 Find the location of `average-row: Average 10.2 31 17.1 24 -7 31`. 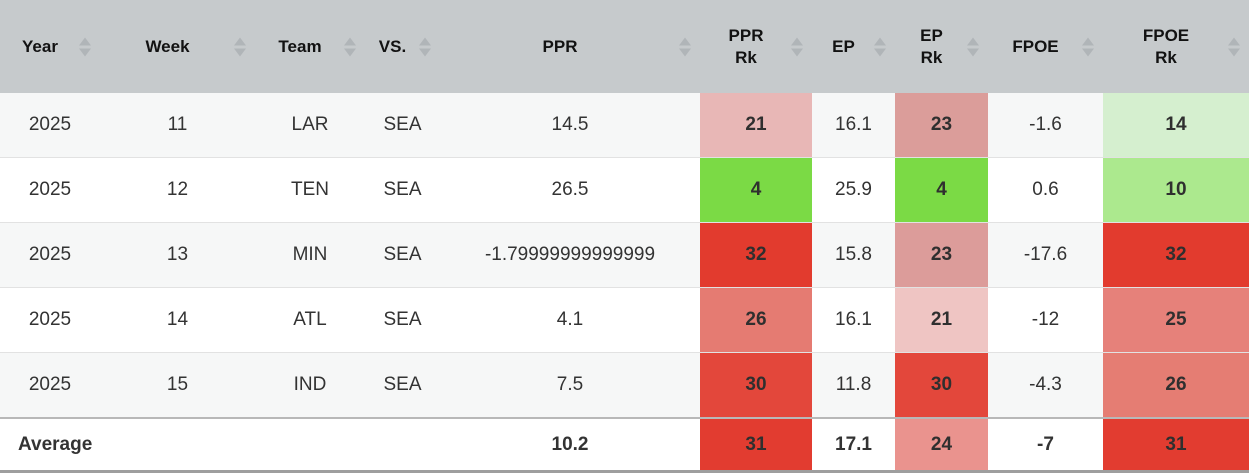

average-row: Average 10.2 31 17.1 24 -7 31 is located at coordinates (624, 444).